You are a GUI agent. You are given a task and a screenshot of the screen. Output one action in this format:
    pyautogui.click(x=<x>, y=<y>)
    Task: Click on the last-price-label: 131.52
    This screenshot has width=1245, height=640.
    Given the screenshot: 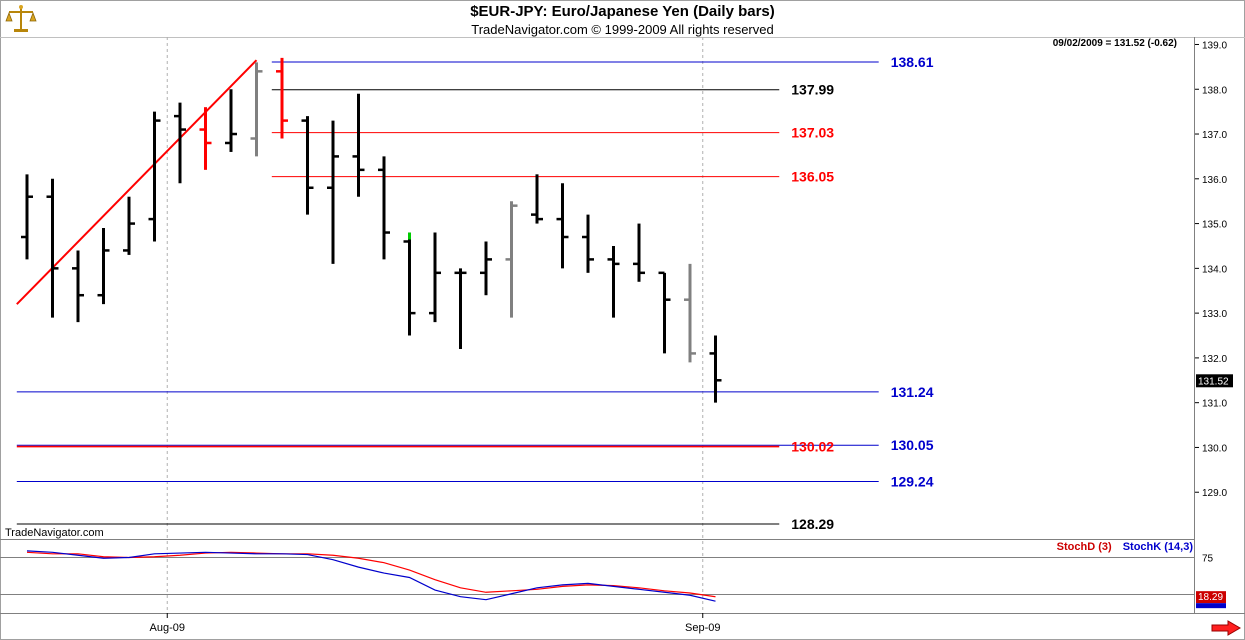 What is the action you would take?
    pyautogui.click(x=1213, y=381)
    